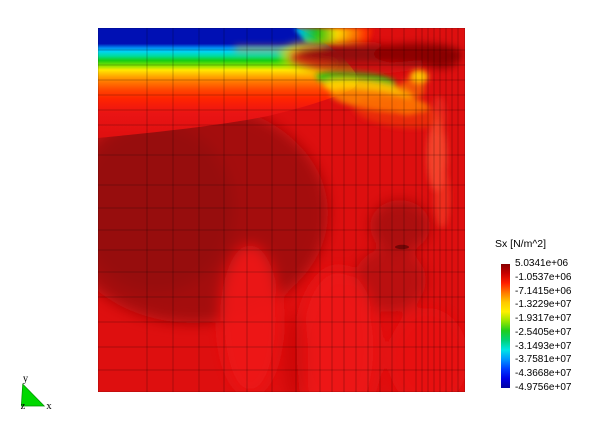 The height and width of the screenshot is (431, 600). I want to click on legend-label: -1.9317e+07, so click(543, 319).